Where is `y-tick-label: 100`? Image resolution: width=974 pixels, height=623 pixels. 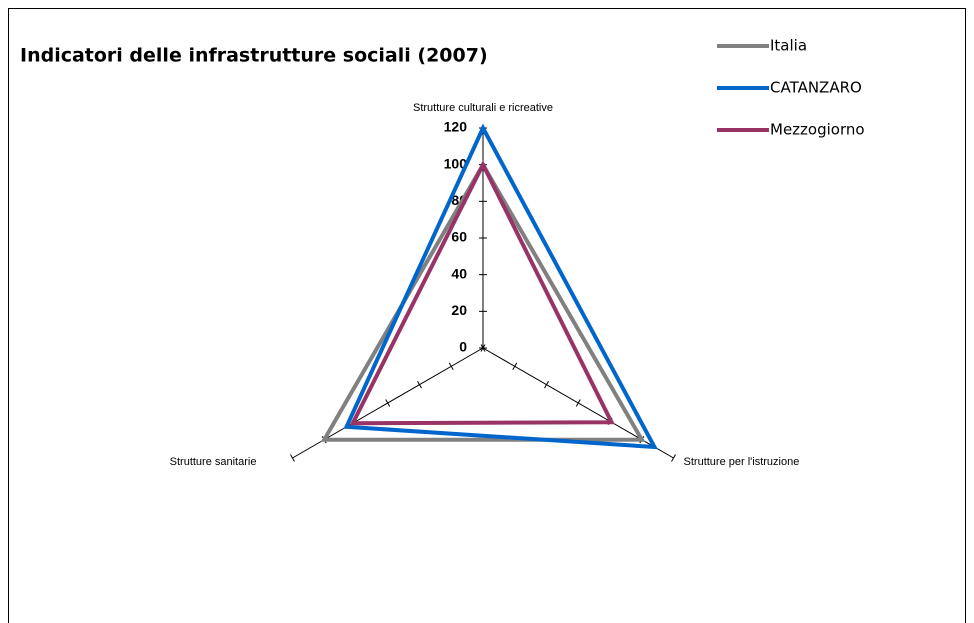
y-tick-label: 100 is located at coordinates (456, 163).